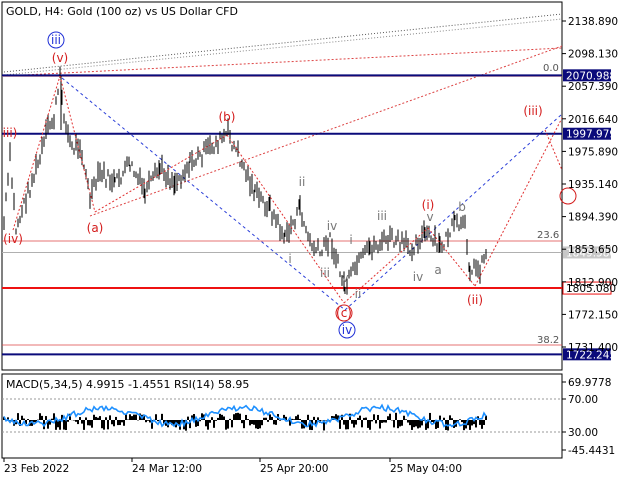 This screenshot has width=640, height=480. I want to click on wave-label: (c), so click(344, 313).